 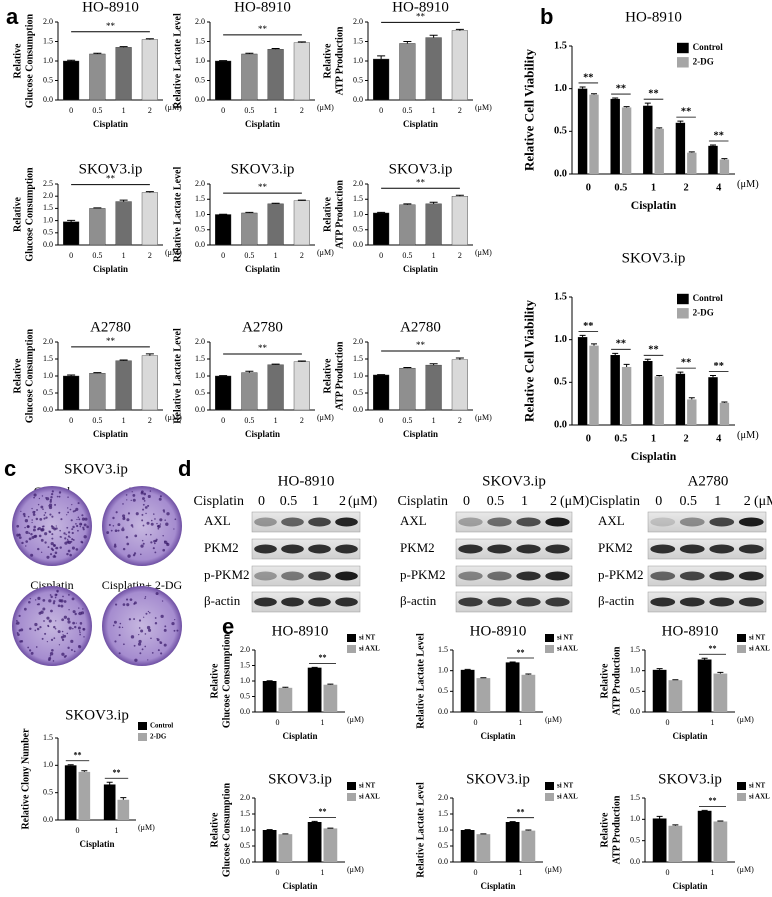 What do you see at coordinates (616, 600) in the screenshot?
I see `protein-label: β-actin` at bounding box center [616, 600].